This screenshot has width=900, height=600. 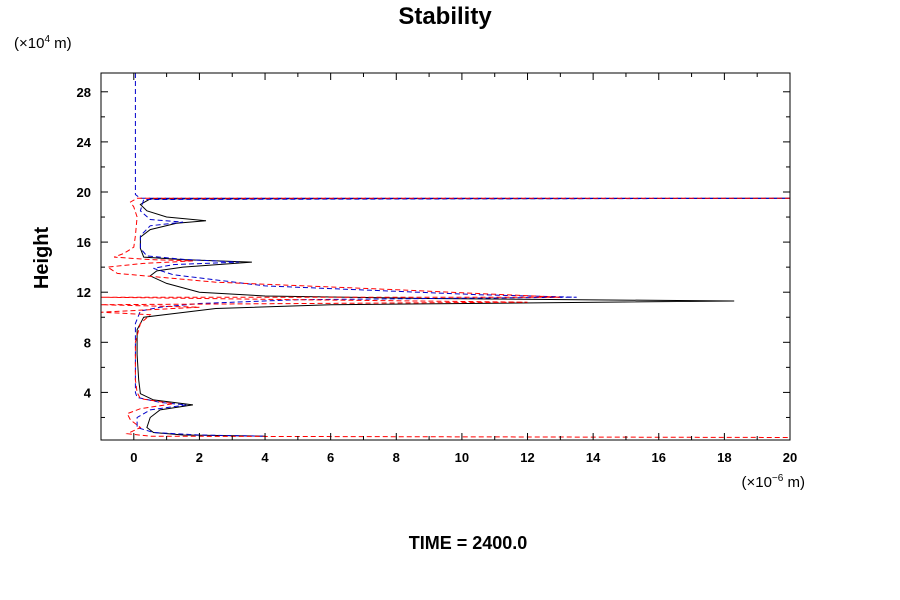 I want to click on x-tick-label: 18, so click(x=724, y=457).